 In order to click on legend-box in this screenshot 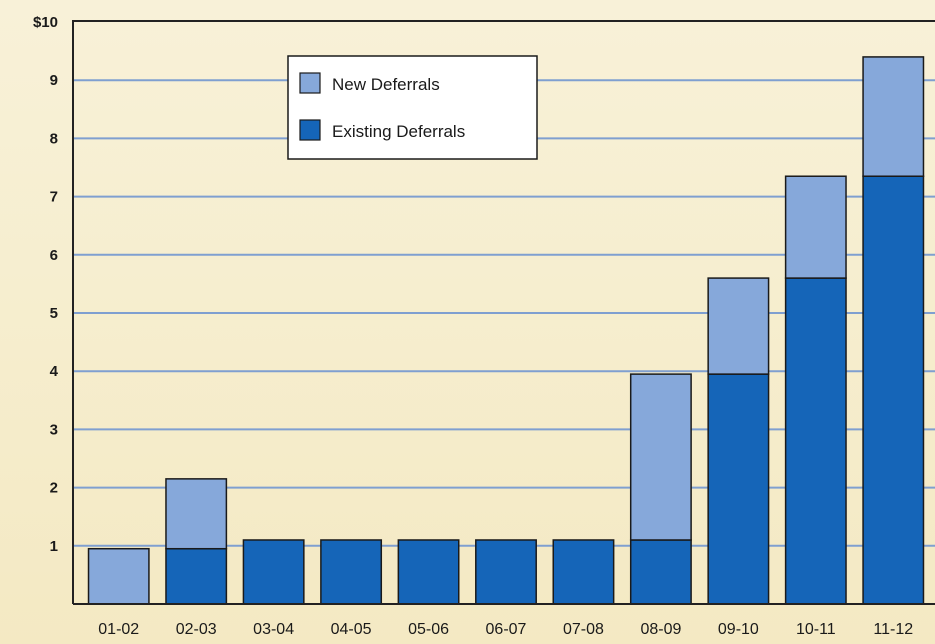, I will do `click(412, 107)`.